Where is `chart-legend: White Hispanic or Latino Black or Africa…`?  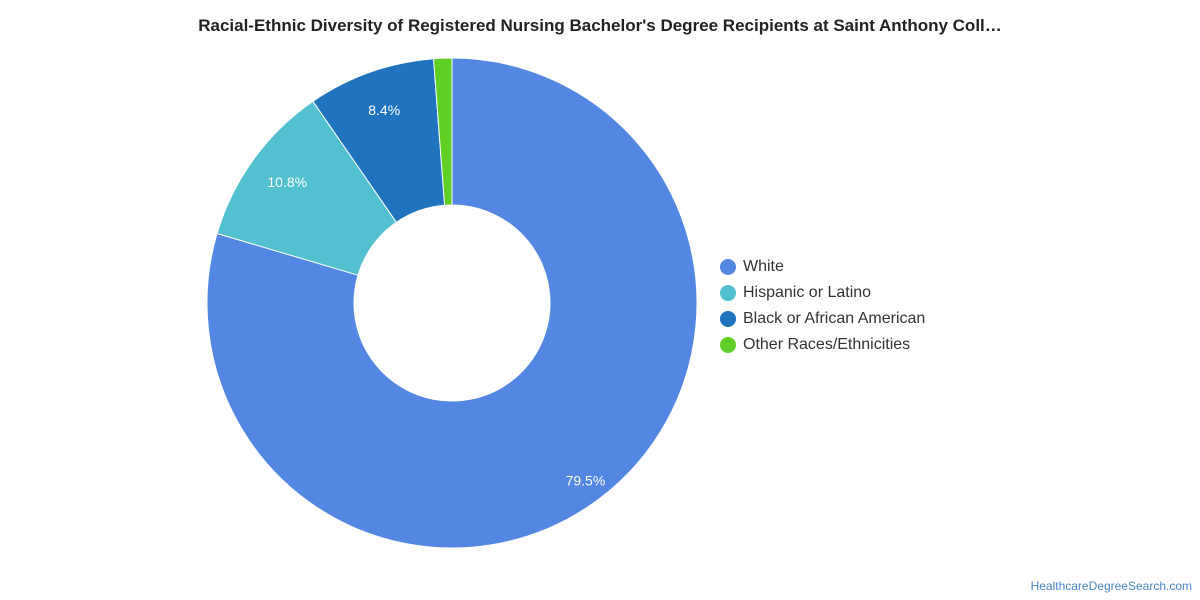
chart-legend: White Hispanic or Latino Black or Africa… is located at coordinates (822, 306).